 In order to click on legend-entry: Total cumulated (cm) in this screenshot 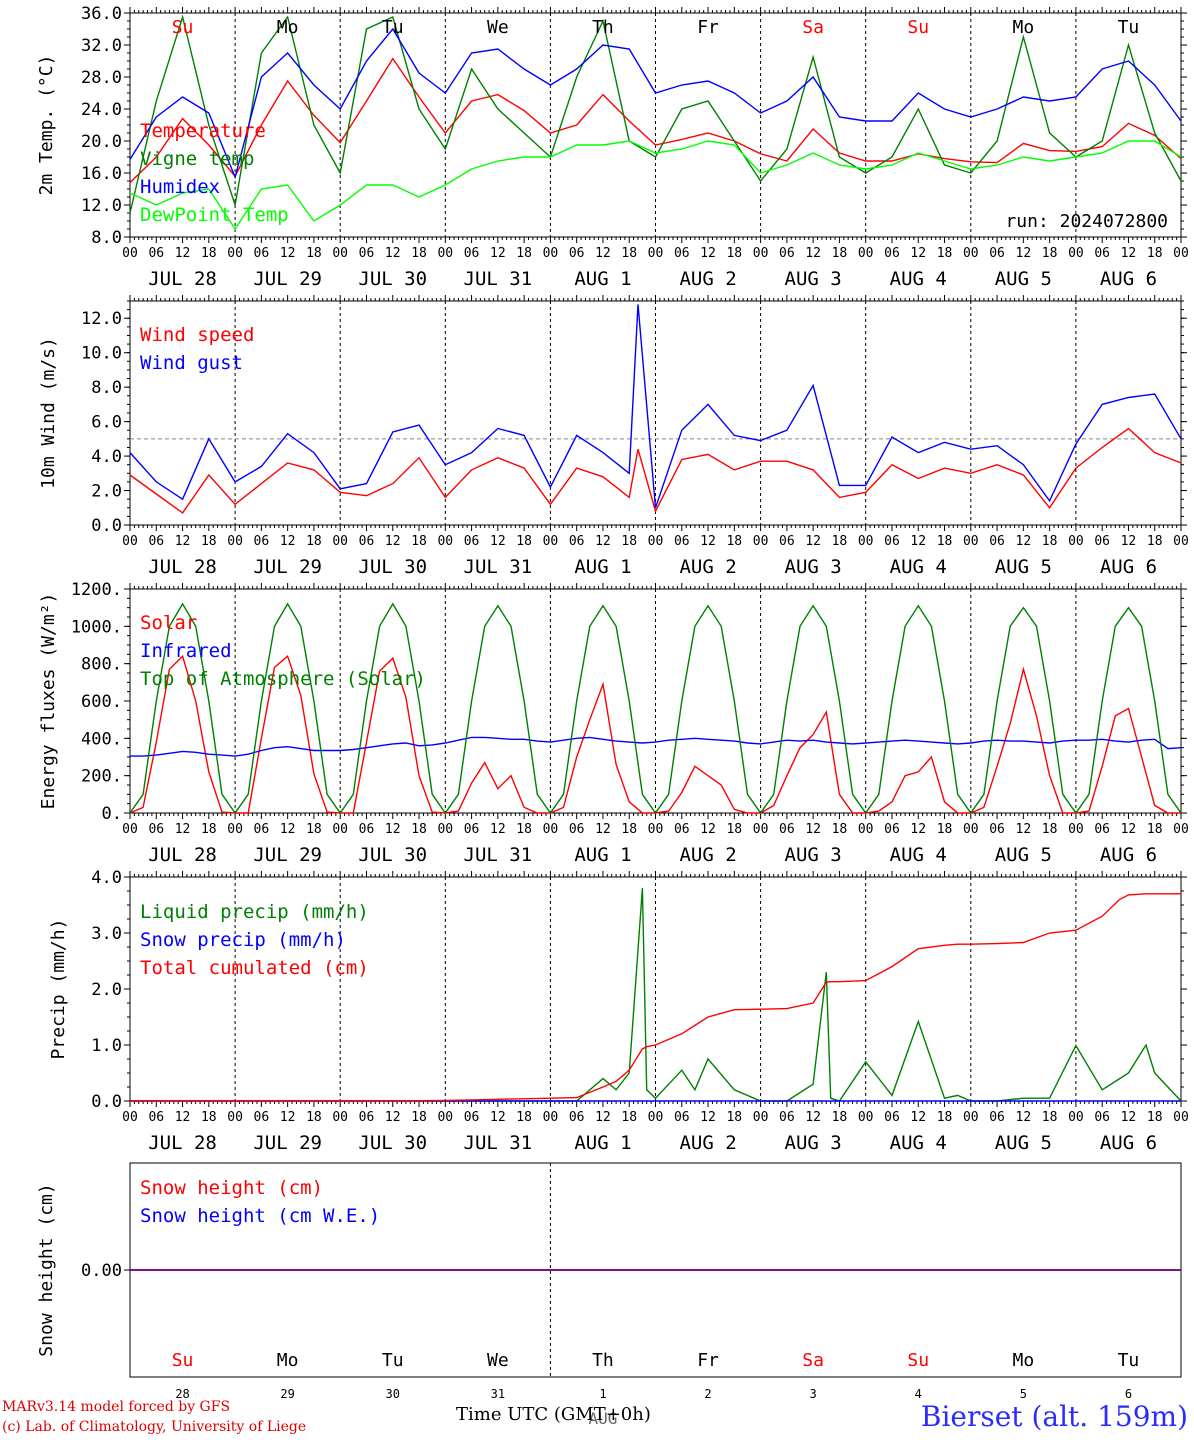, I will do `click(254, 968)`.